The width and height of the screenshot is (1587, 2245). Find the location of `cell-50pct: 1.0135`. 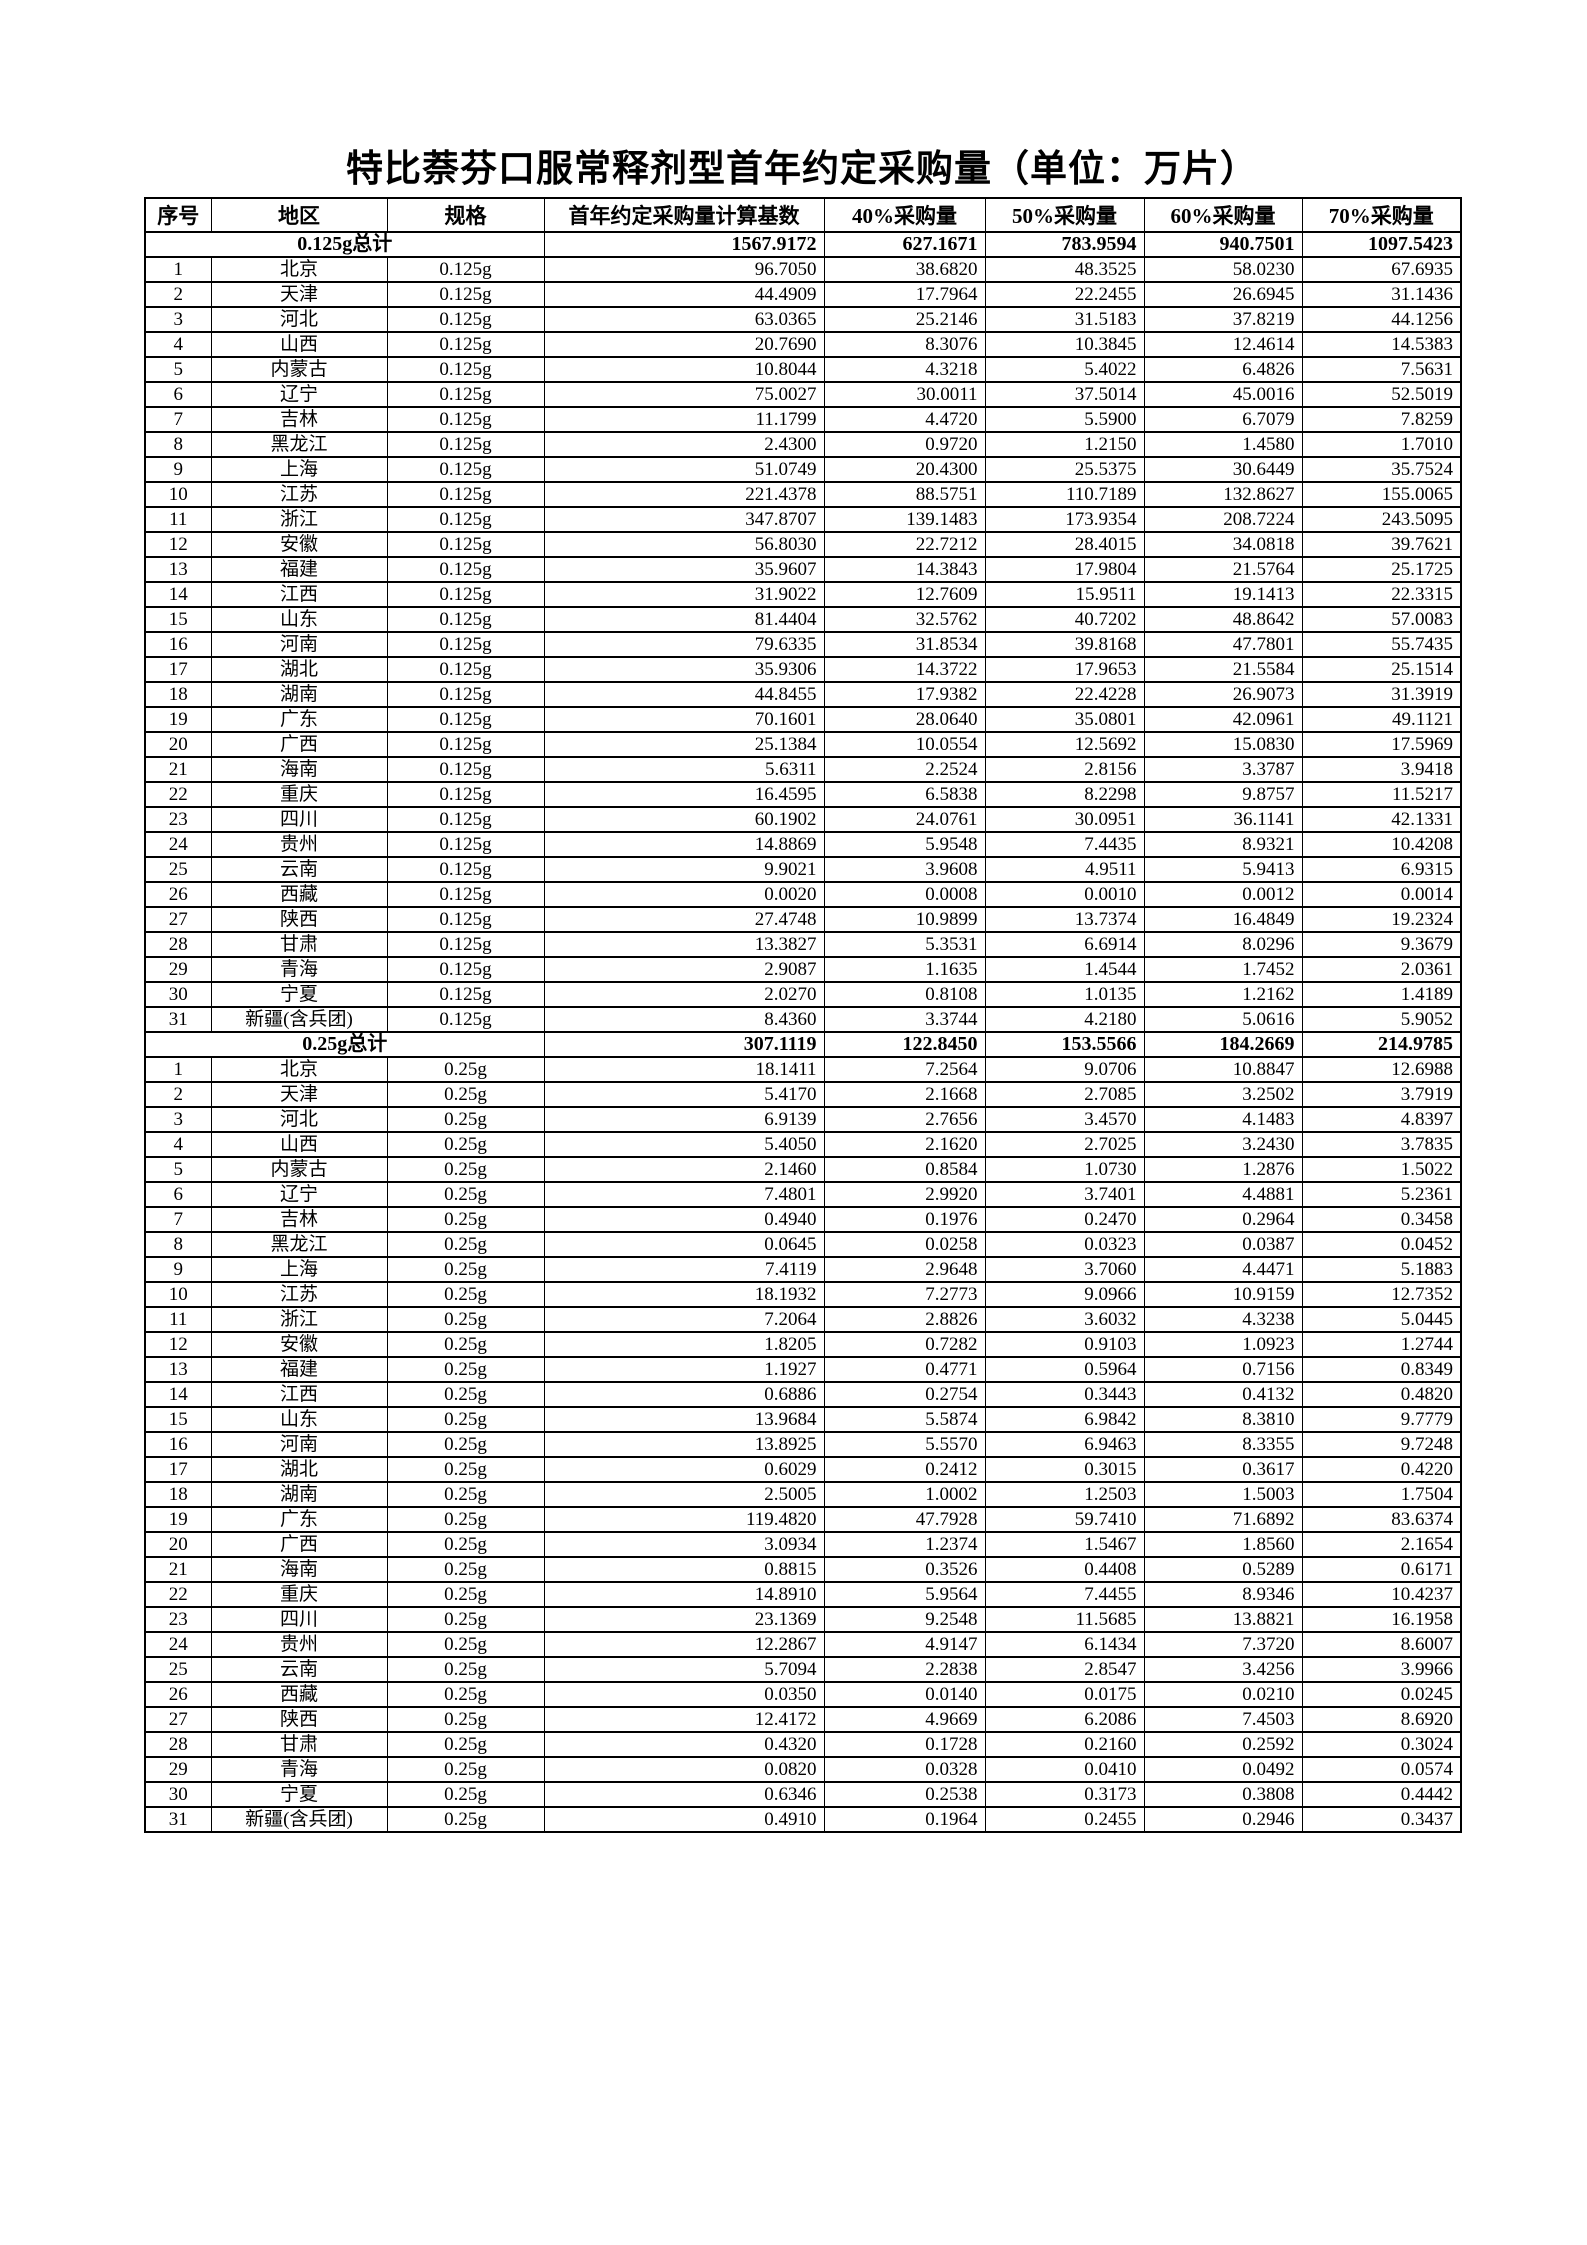

cell-50pct: 1.0135 is located at coordinates (1064, 994).